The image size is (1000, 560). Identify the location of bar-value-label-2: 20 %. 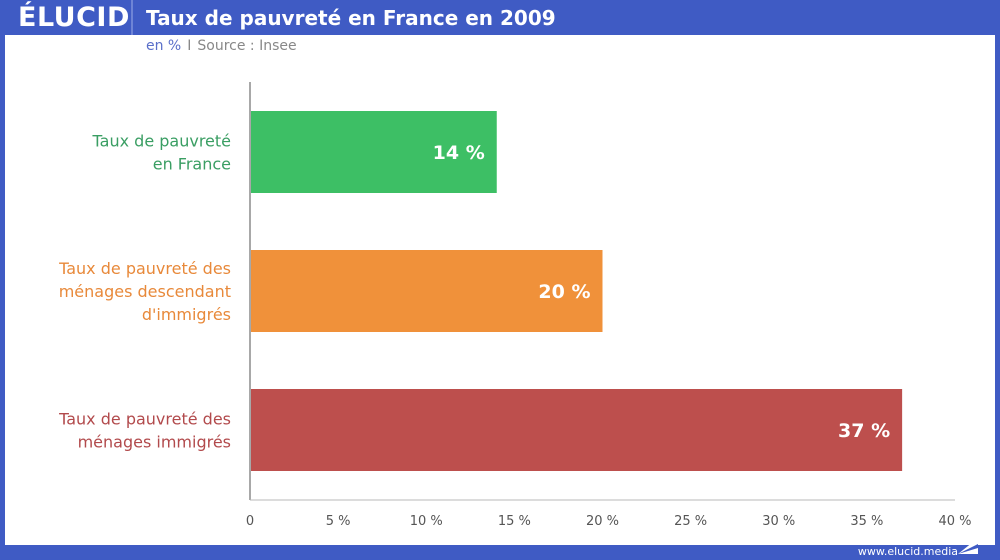
(564, 292).